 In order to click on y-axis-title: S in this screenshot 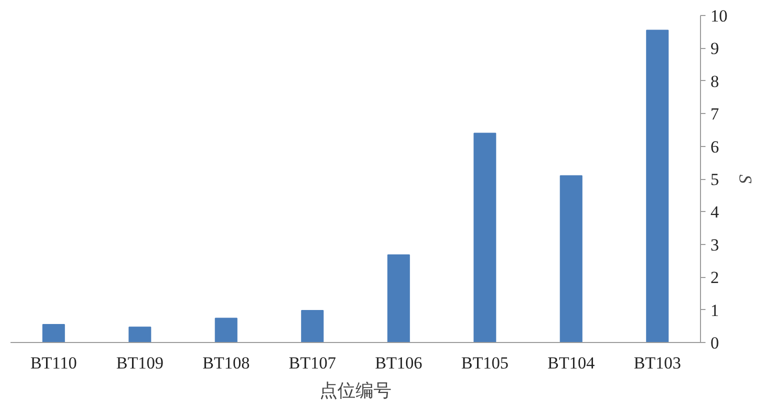, I will do `click(746, 179)`.